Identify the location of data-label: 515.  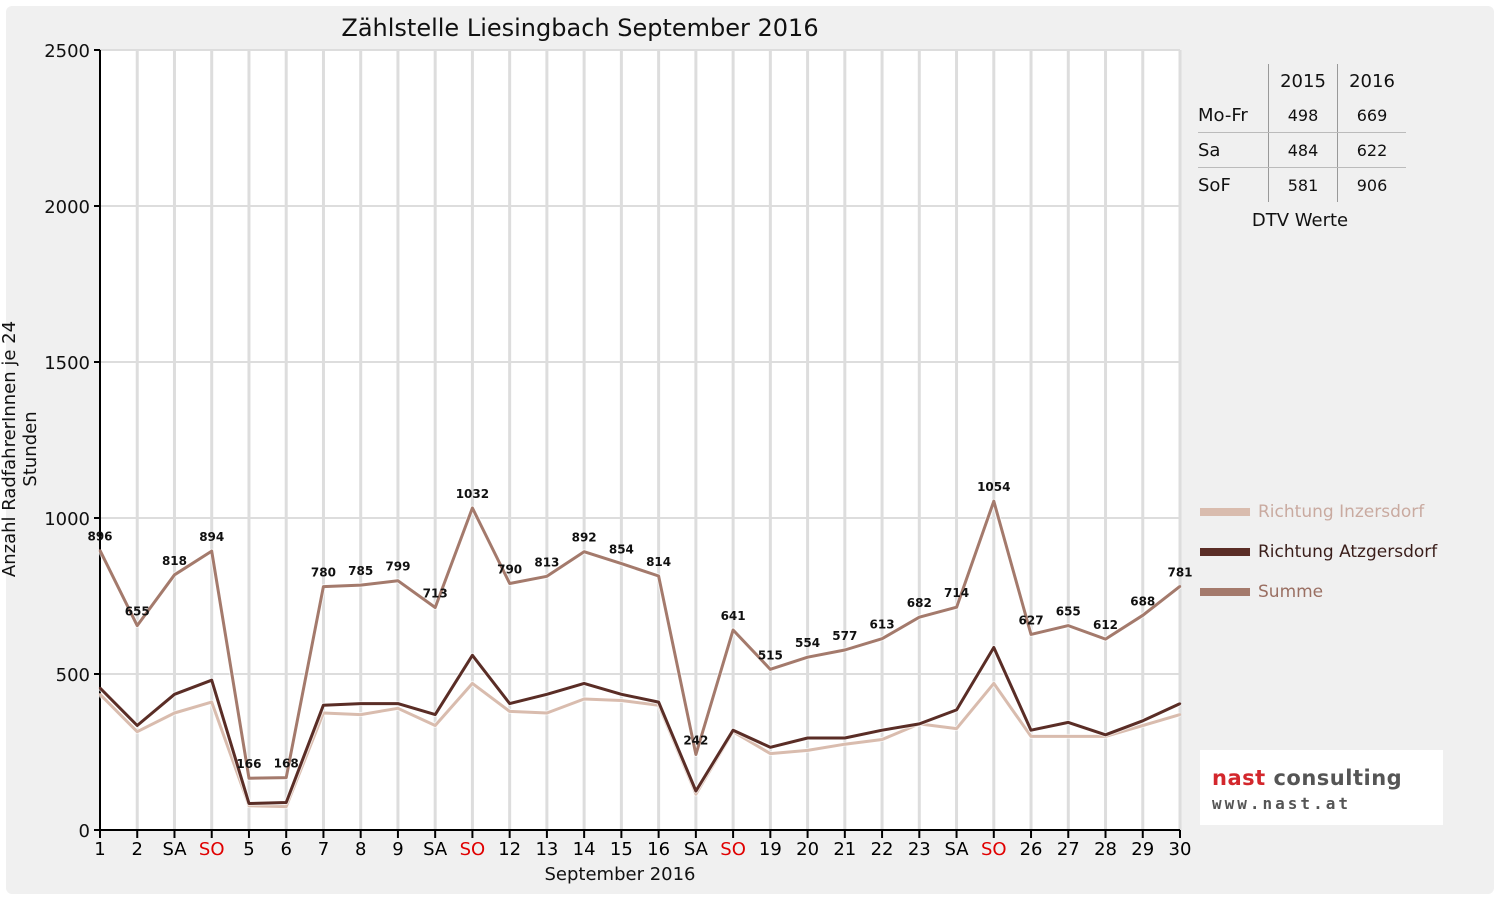
(770, 655).